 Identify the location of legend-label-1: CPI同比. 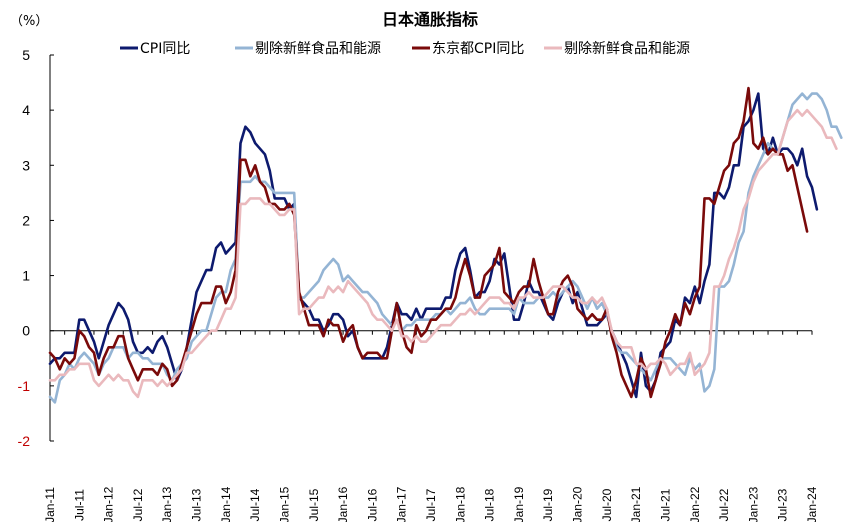
(165, 49).